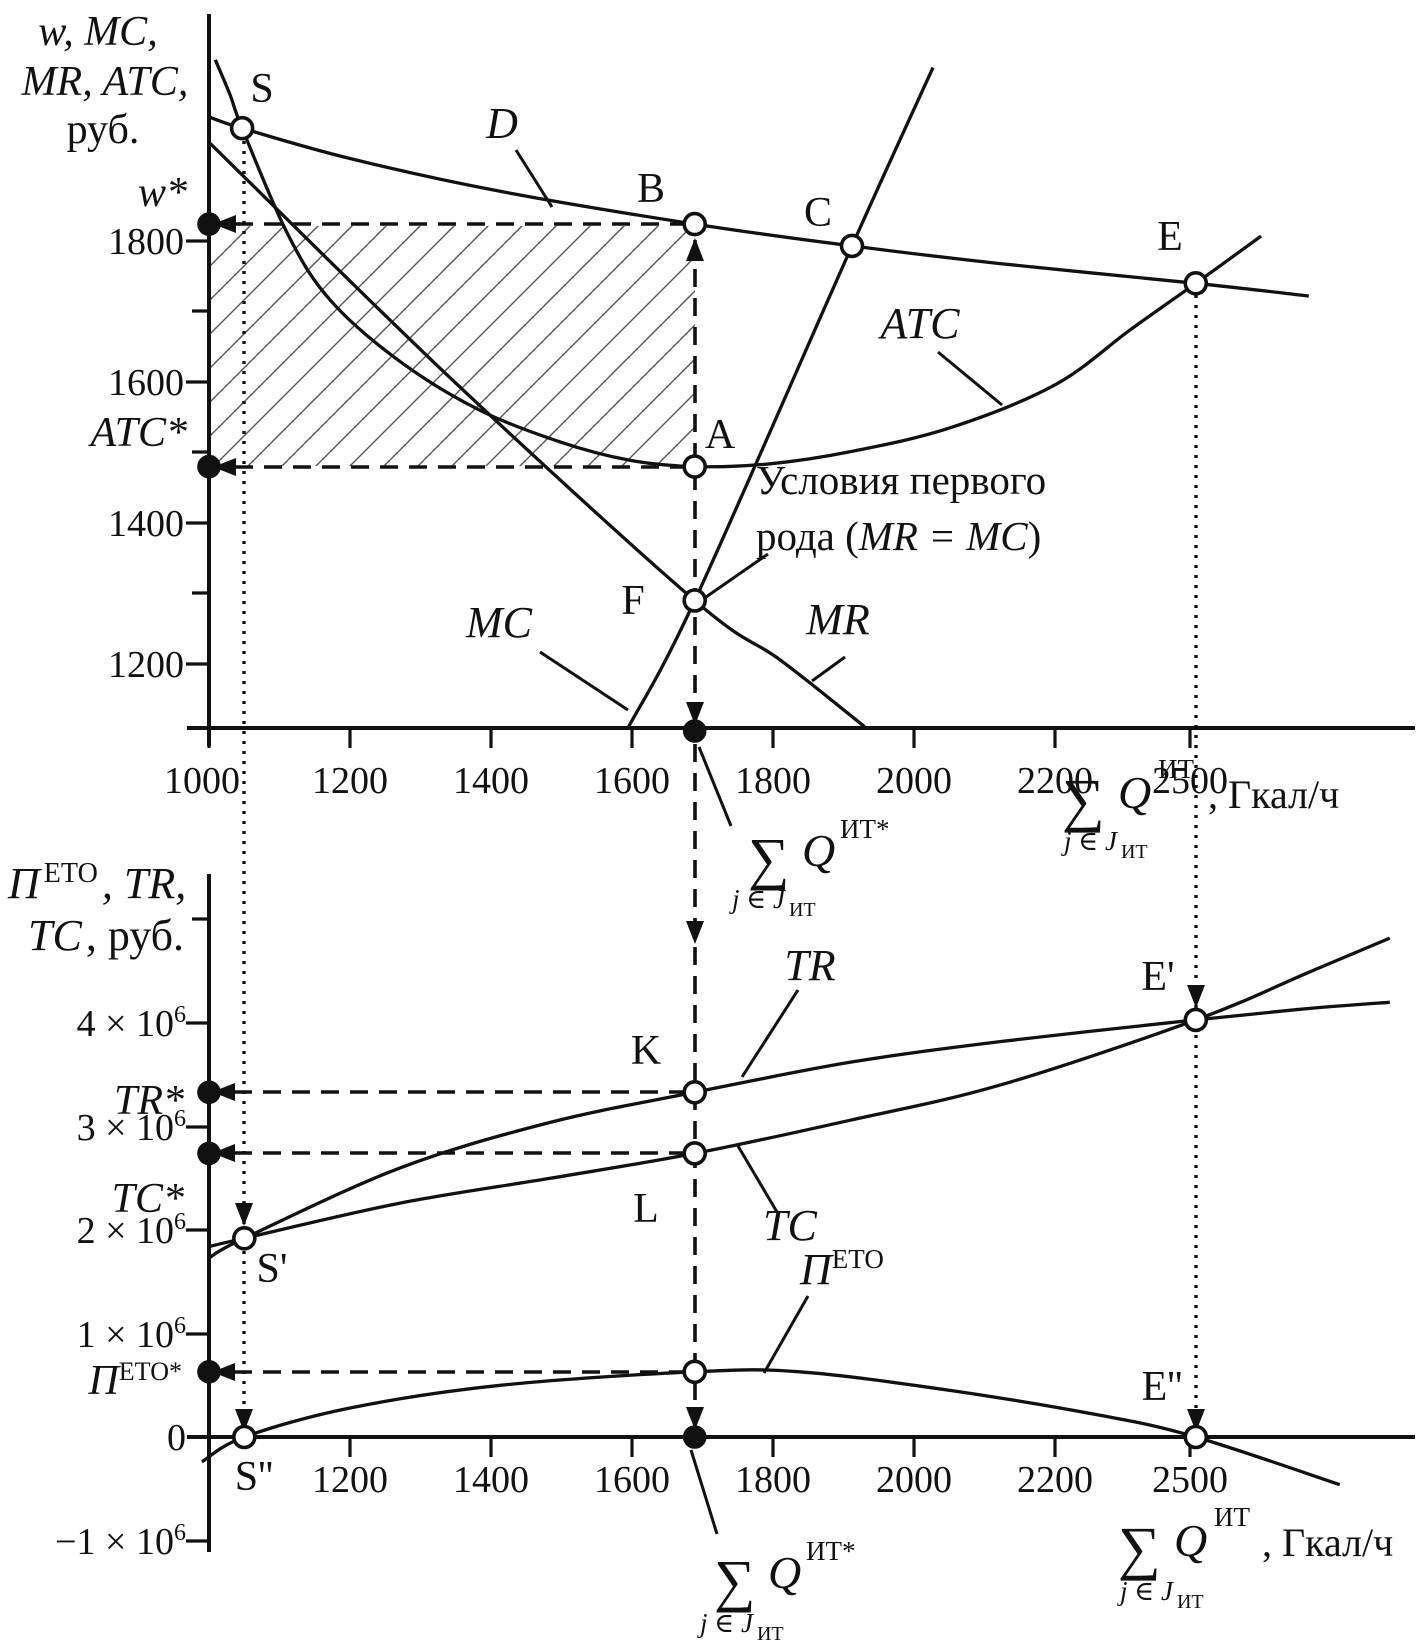 The image size is (1424, 1652). Describe the element at coordinates (770, 1447) in the screenshot. I see `bottom-x-ticks` at that location.